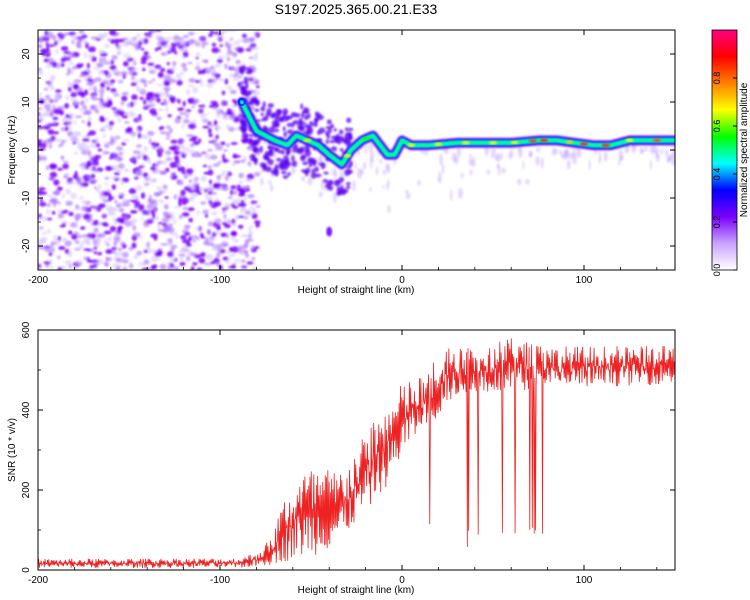 This screenshot has width=750, height=600. I want to click on spectrogram-isolated-blob, so click(329, 231).